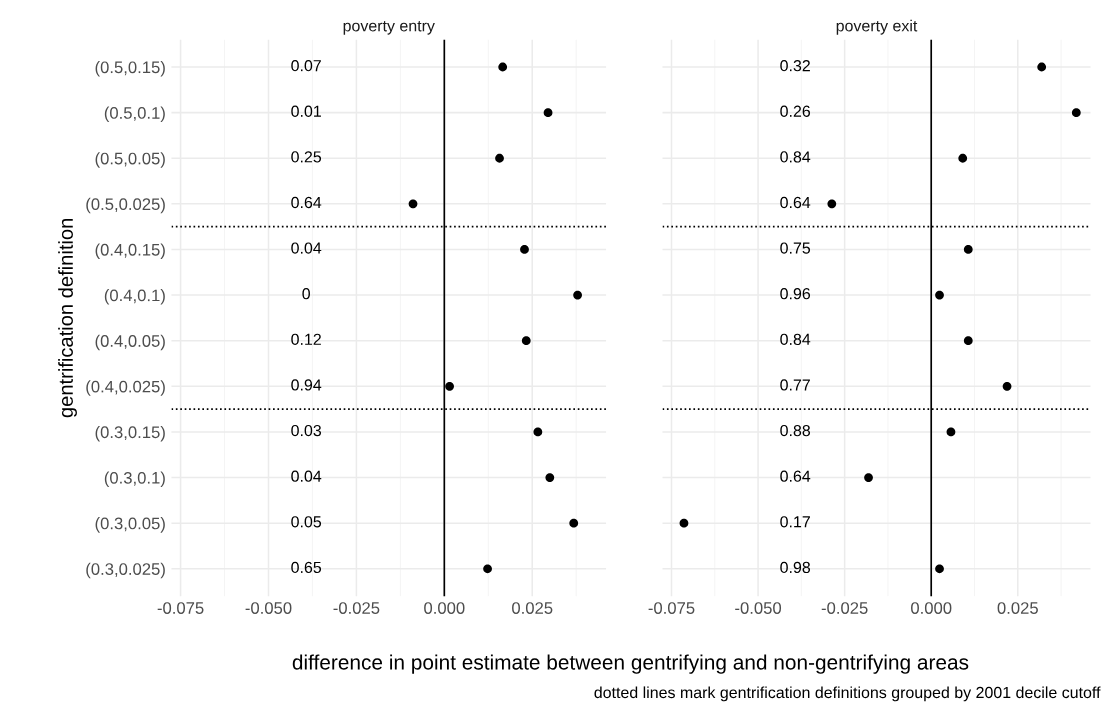  I want to click on annotation: 0.25, so click(306, 157).